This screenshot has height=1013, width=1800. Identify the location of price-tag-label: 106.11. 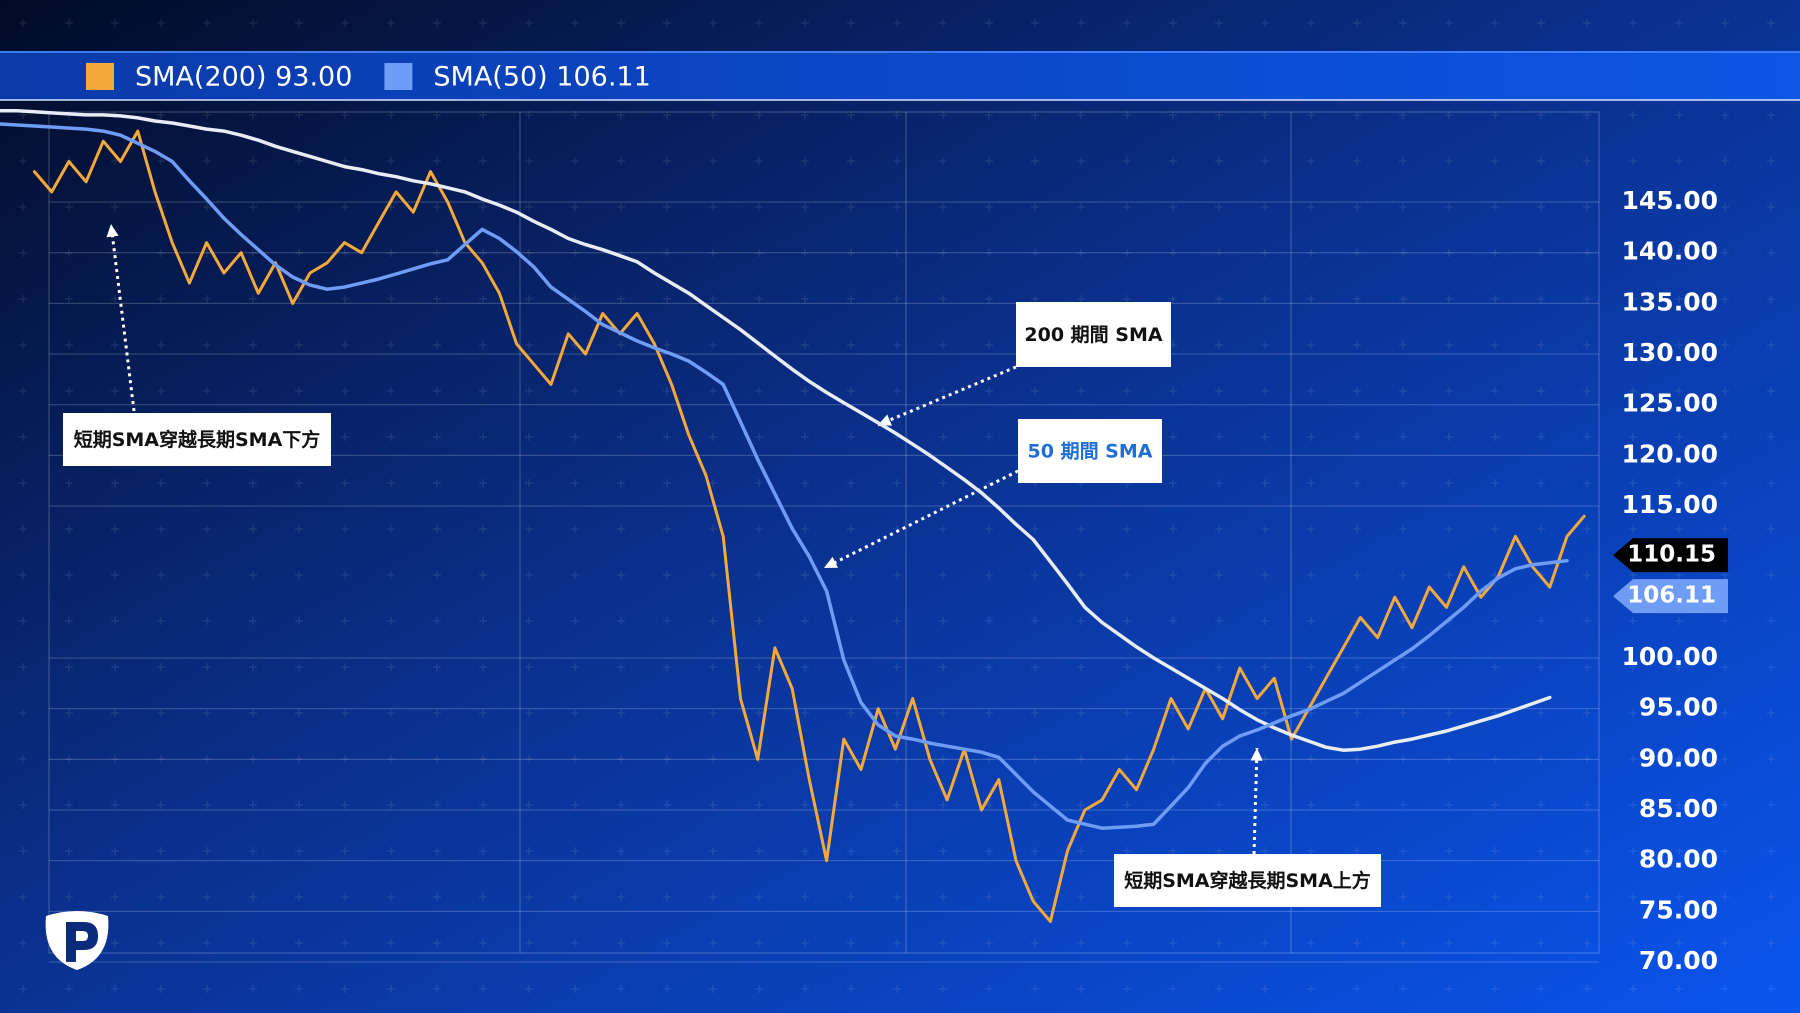
(1671, 596).